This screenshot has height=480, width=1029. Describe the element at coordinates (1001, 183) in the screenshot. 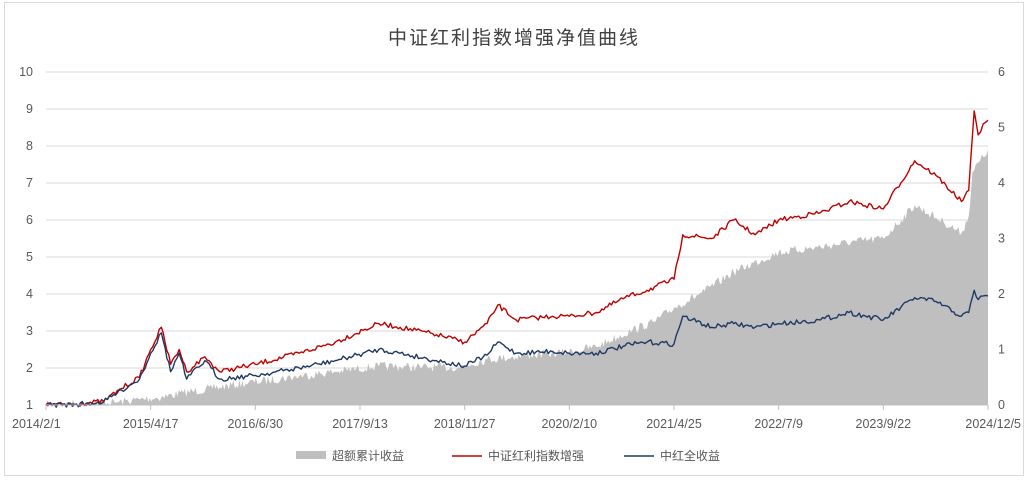

I see `y-right-tick-label: 4` at that location.